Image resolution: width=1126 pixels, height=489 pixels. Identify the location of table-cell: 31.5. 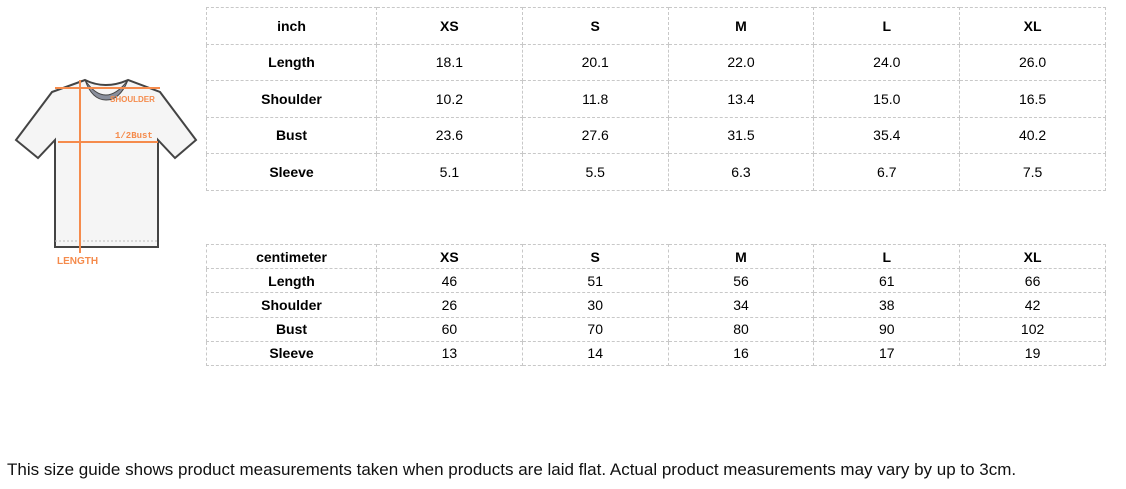
(741, 135).